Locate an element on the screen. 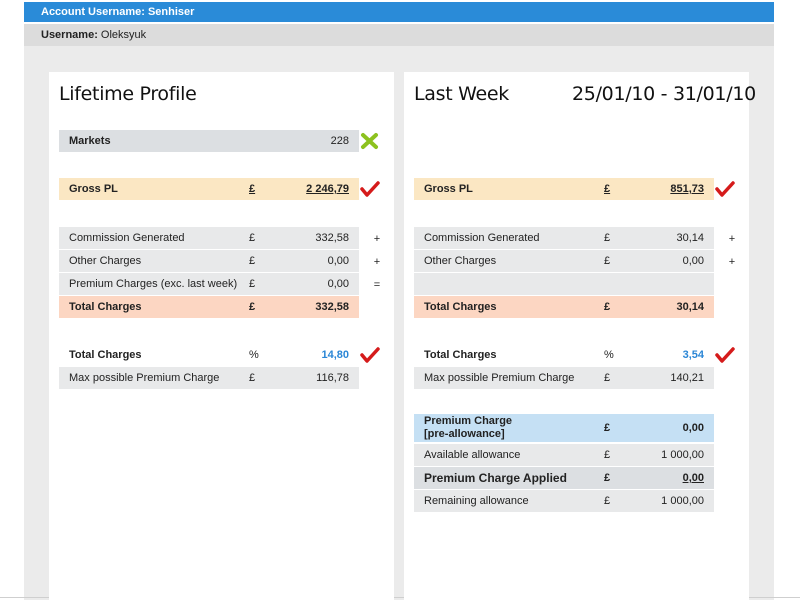 This screenshot has height=600, width=800. markets-label: Markets is located at coordinates (90, 141).